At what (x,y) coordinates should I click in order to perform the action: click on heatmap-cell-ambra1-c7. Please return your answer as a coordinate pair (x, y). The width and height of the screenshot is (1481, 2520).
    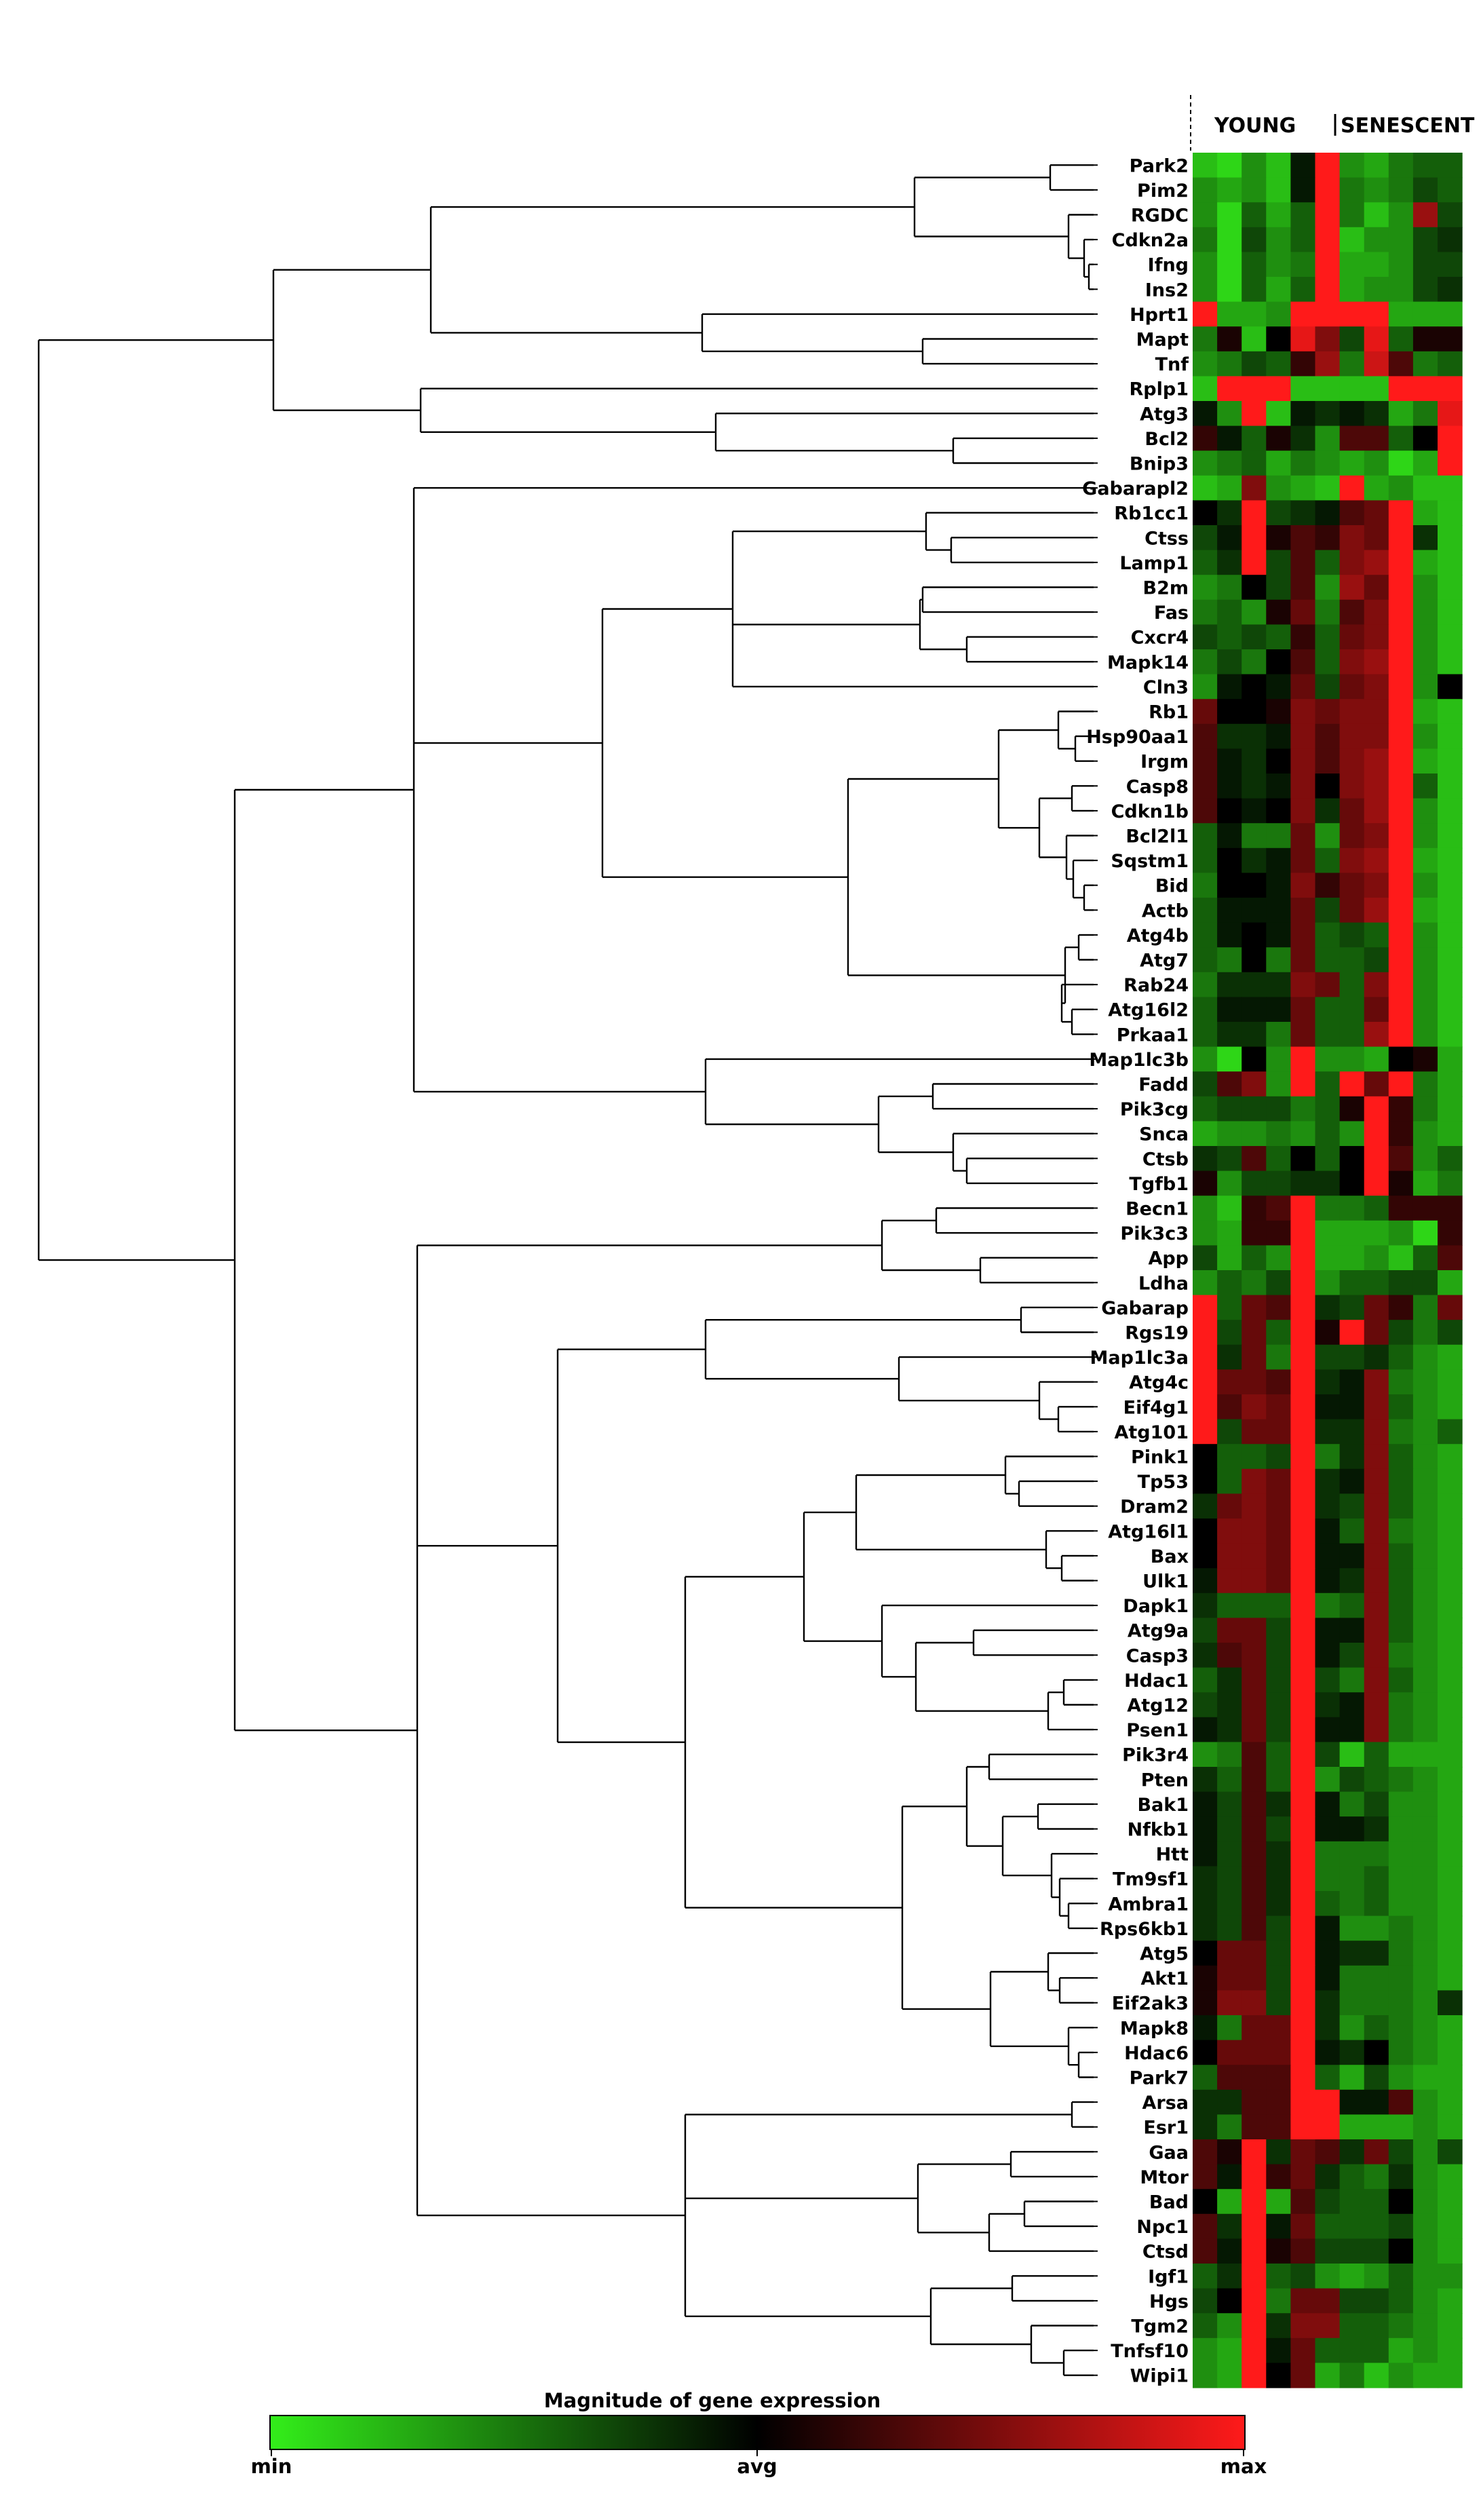
    Looking at the image, I should click on (1352, 1904).